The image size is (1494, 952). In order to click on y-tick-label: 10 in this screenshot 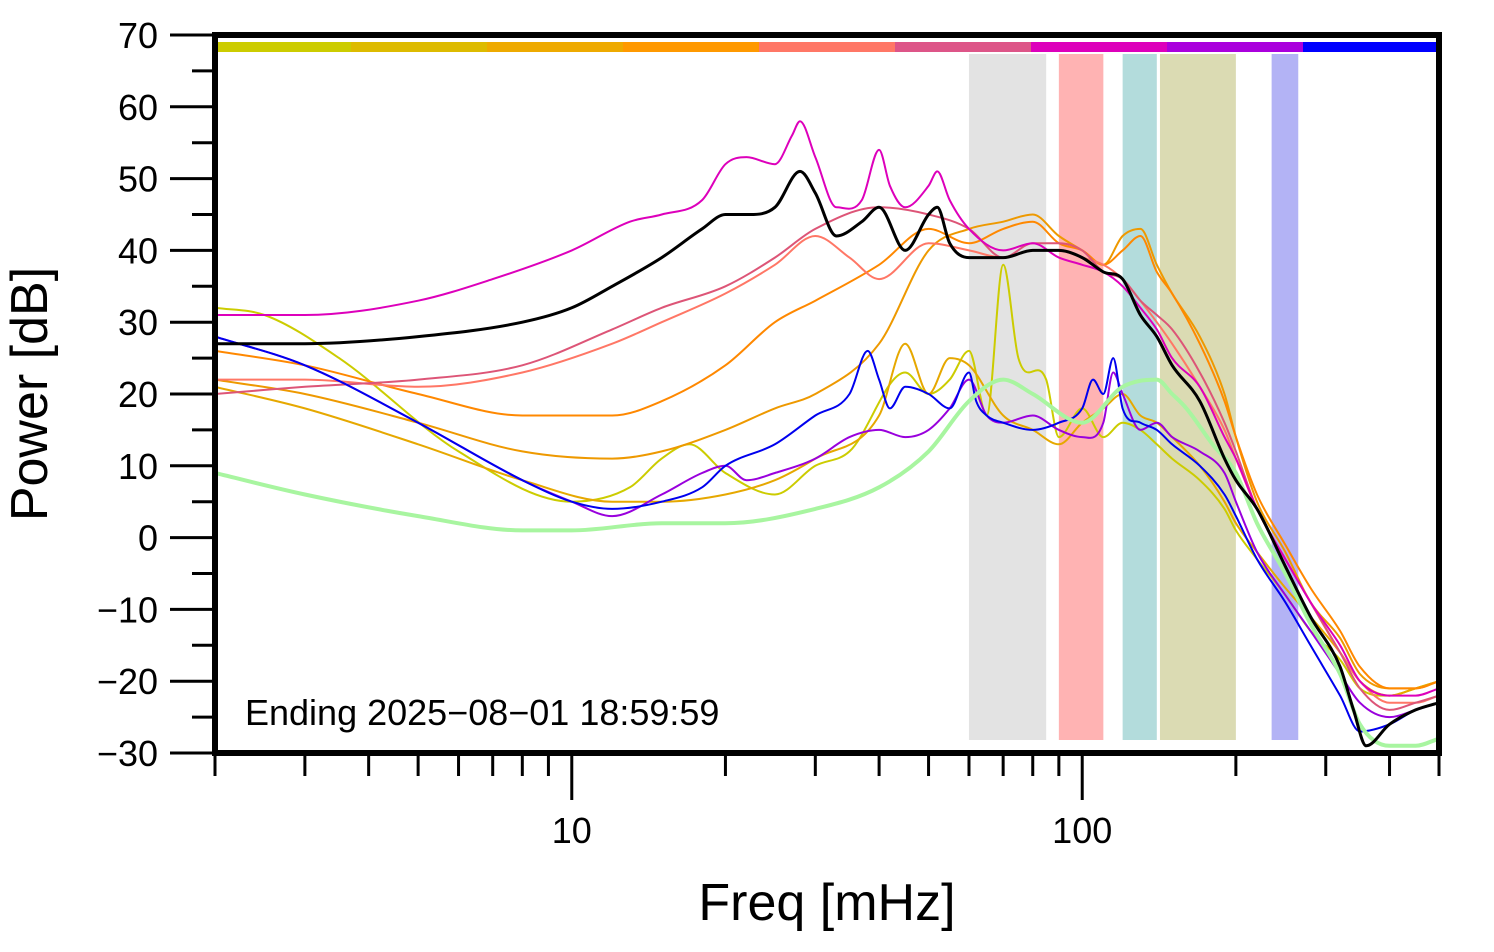, I will do `click(138, 466)`.